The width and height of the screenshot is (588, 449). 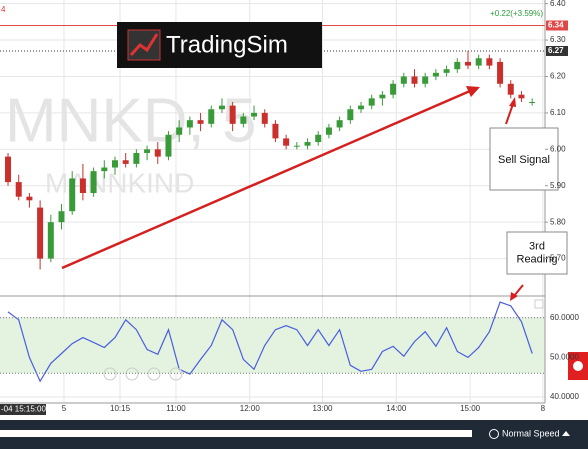 What do you see at coordinates (558, 221) in the screenshot?
I see `y-tick-label: 5.80` at bounding box center [558, 221].